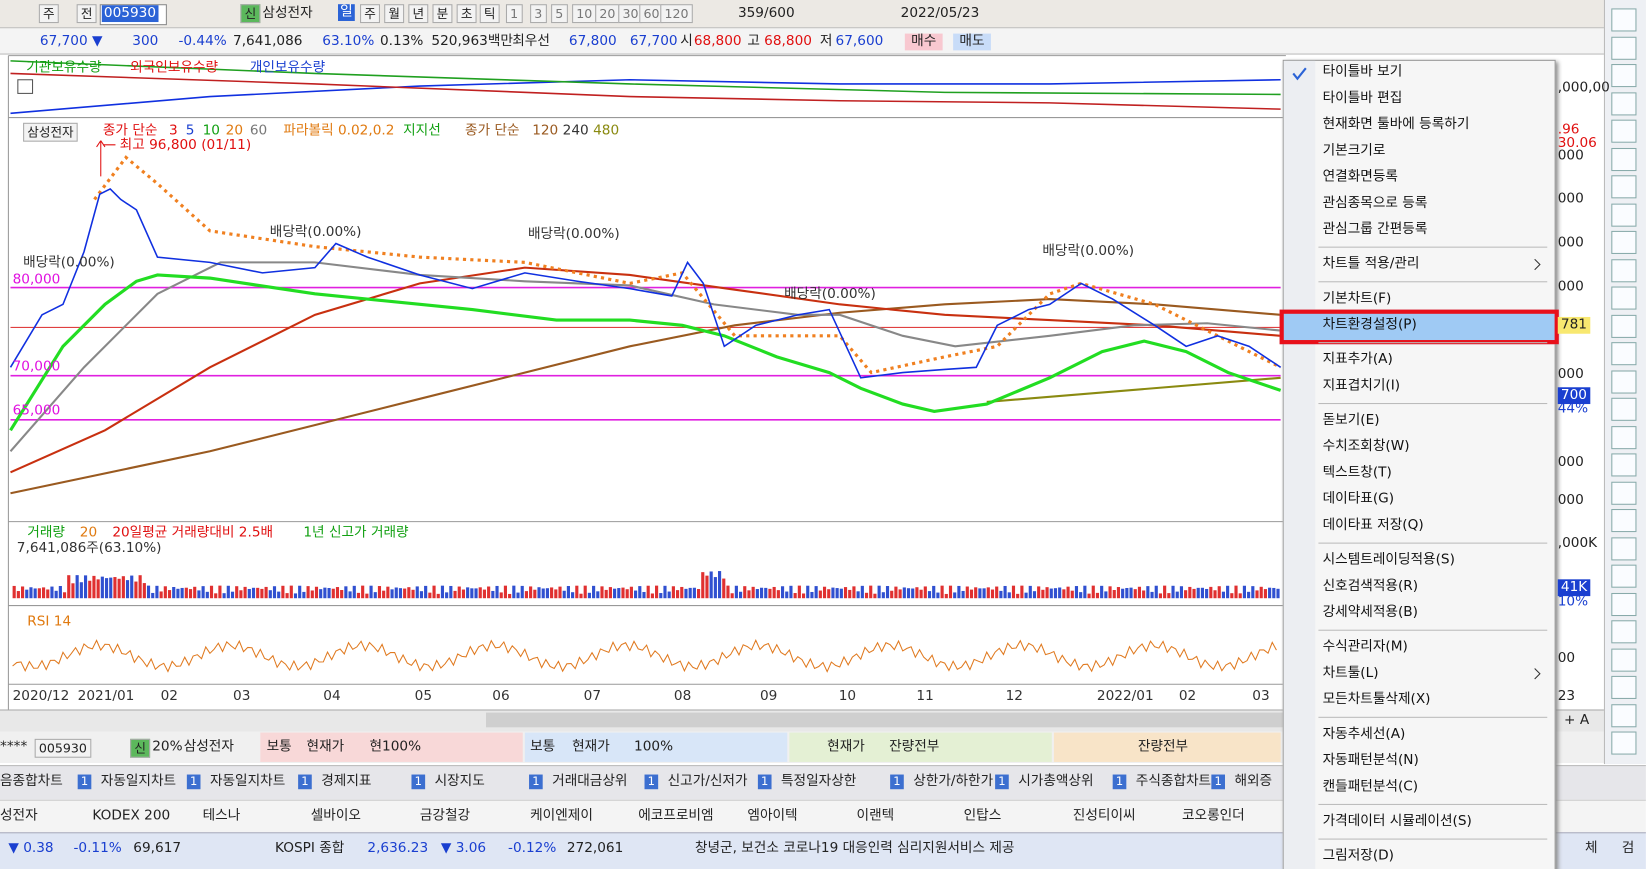 Image resolution: width=1646 pixels, height=869 pixels. What do you see at coordinates (48, 14) in the screenshot?
I see `mode-button: 주` at bounding box center [48, 14].